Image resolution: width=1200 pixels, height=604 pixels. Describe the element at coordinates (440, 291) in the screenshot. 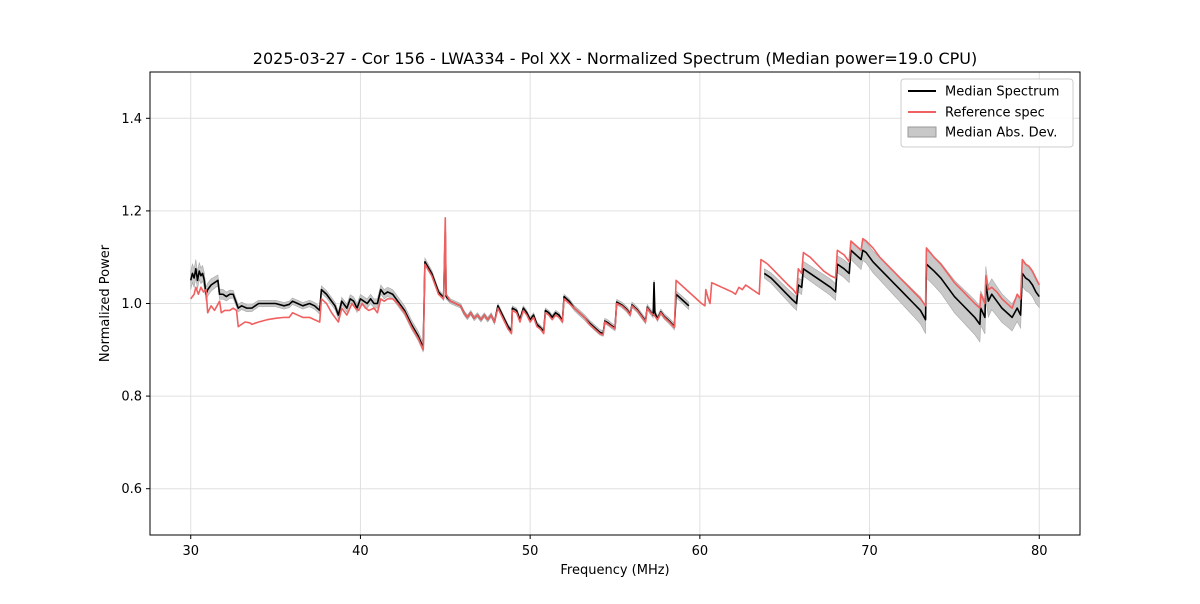

I see `mad-band` at that location.